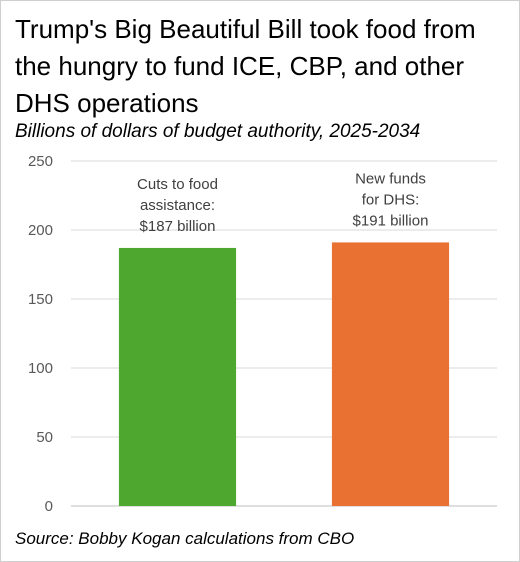 This screenshot has width=520, height=562. Describe the element at coordinates (177, 376) in the screenshot. I see `bar-food-cuts` at that location.